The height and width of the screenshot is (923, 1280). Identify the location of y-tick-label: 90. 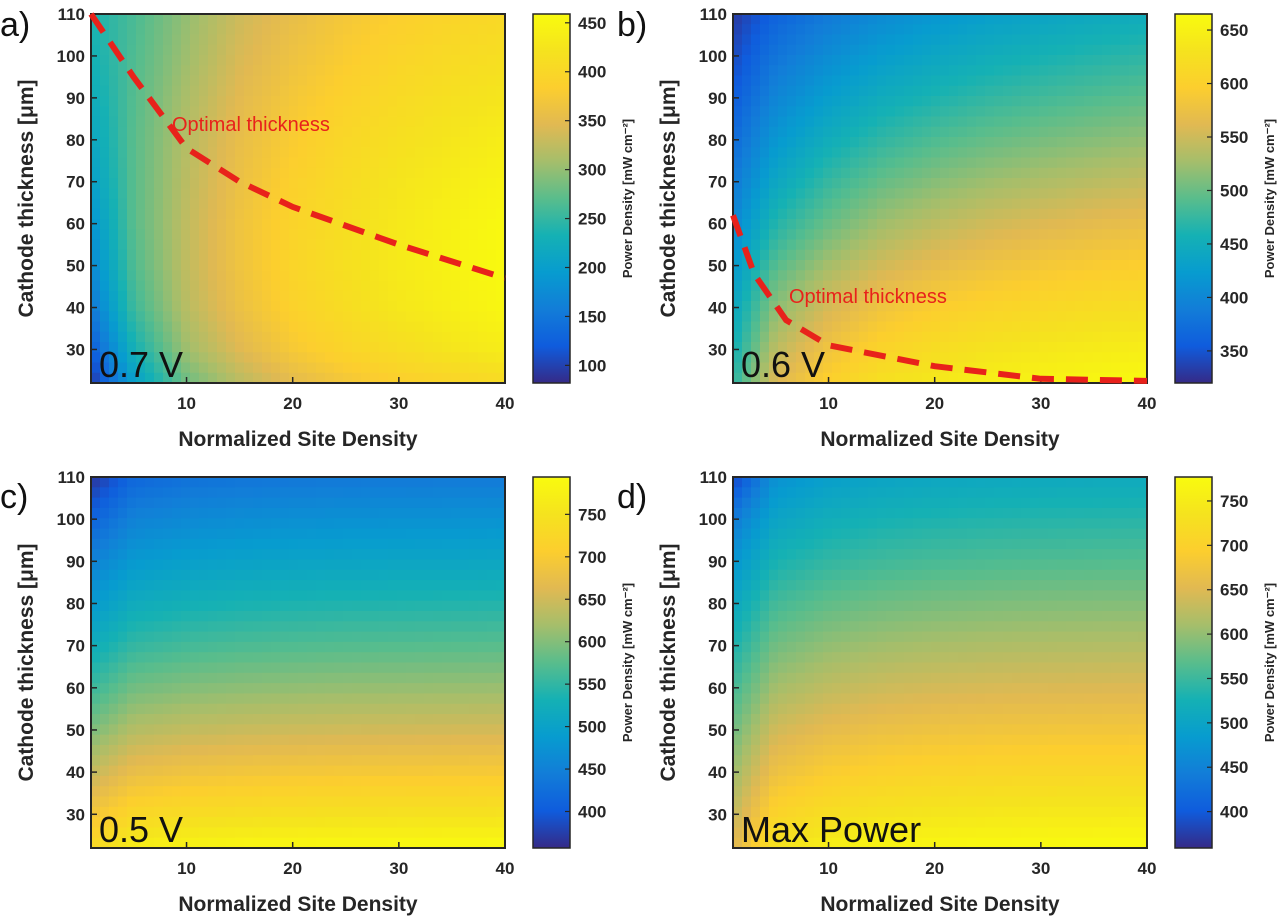
(75, 98).